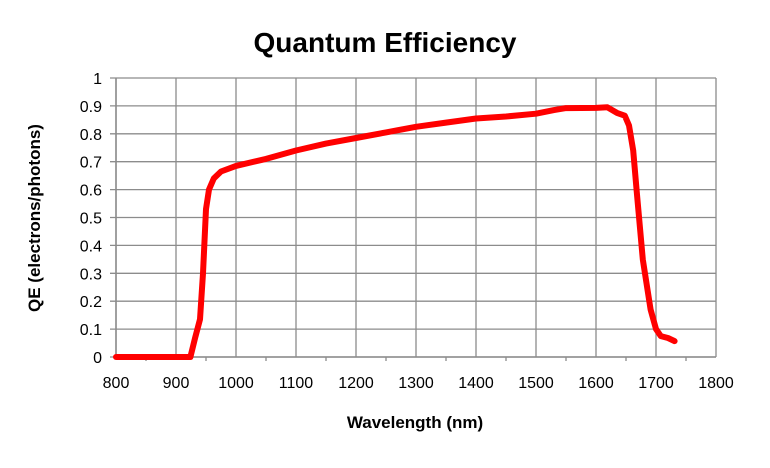  I want to click on x-tick-label: 1000, so click(236, 383).